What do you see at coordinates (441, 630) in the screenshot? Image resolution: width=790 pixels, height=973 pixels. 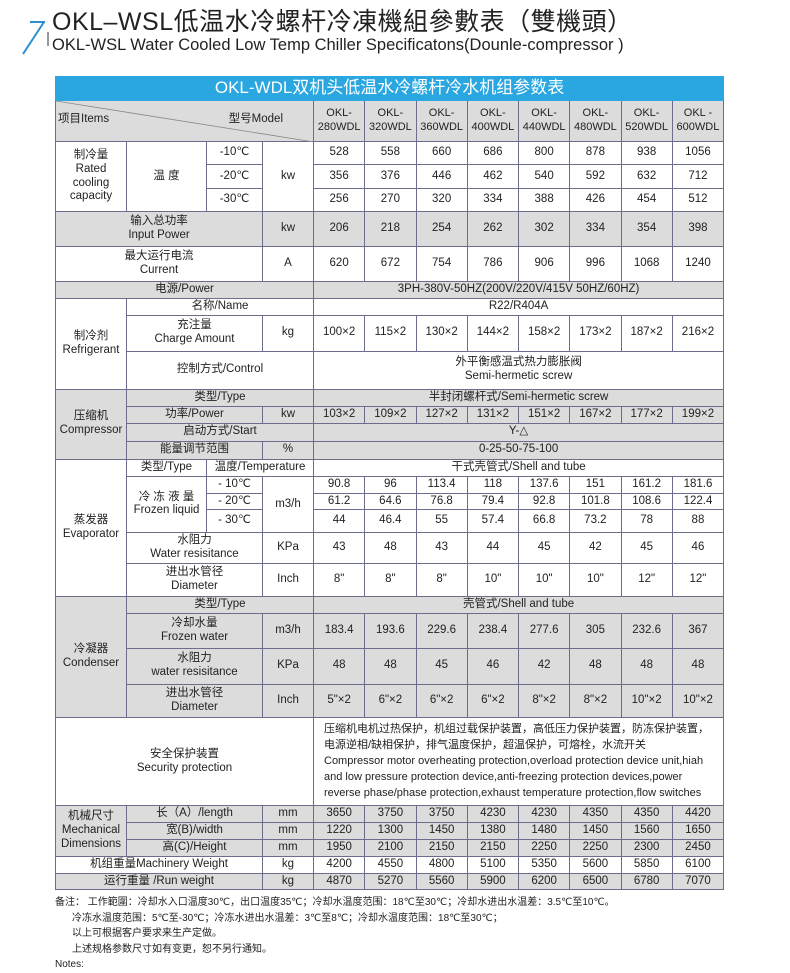 I see `value-cell: 229.6` at bounding box center [441, 630].